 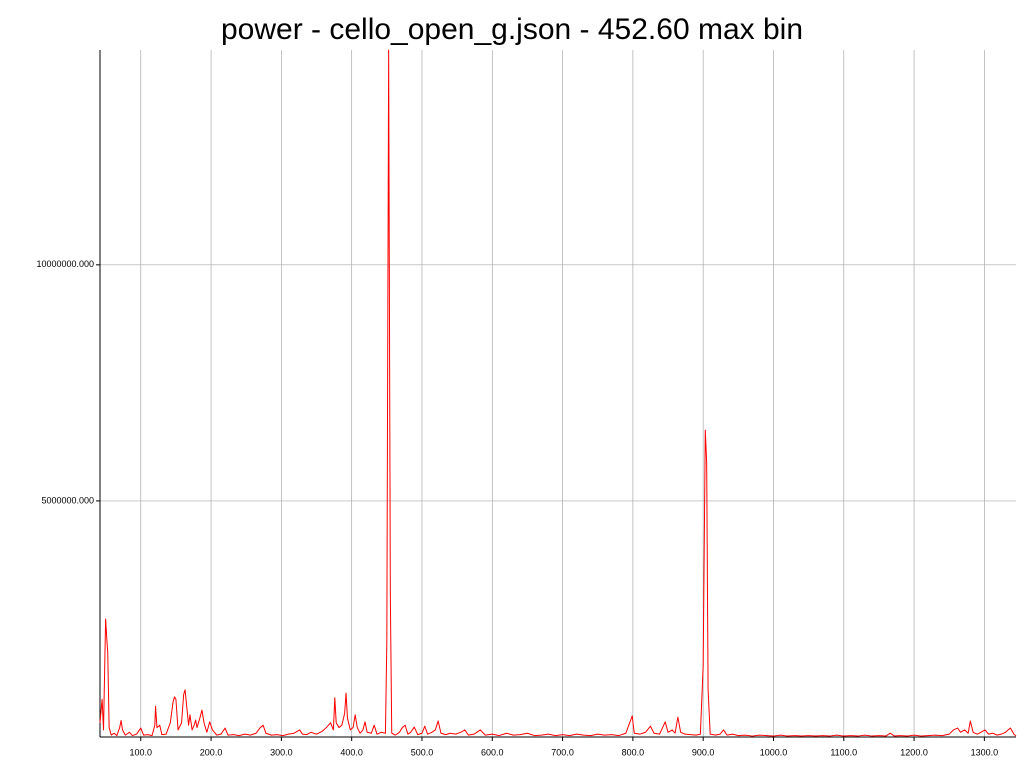 What do you see at coordinates (633, 752) in the screenshot?
I see `x-tick-label: 800.0` at bounding box center [633, 752].